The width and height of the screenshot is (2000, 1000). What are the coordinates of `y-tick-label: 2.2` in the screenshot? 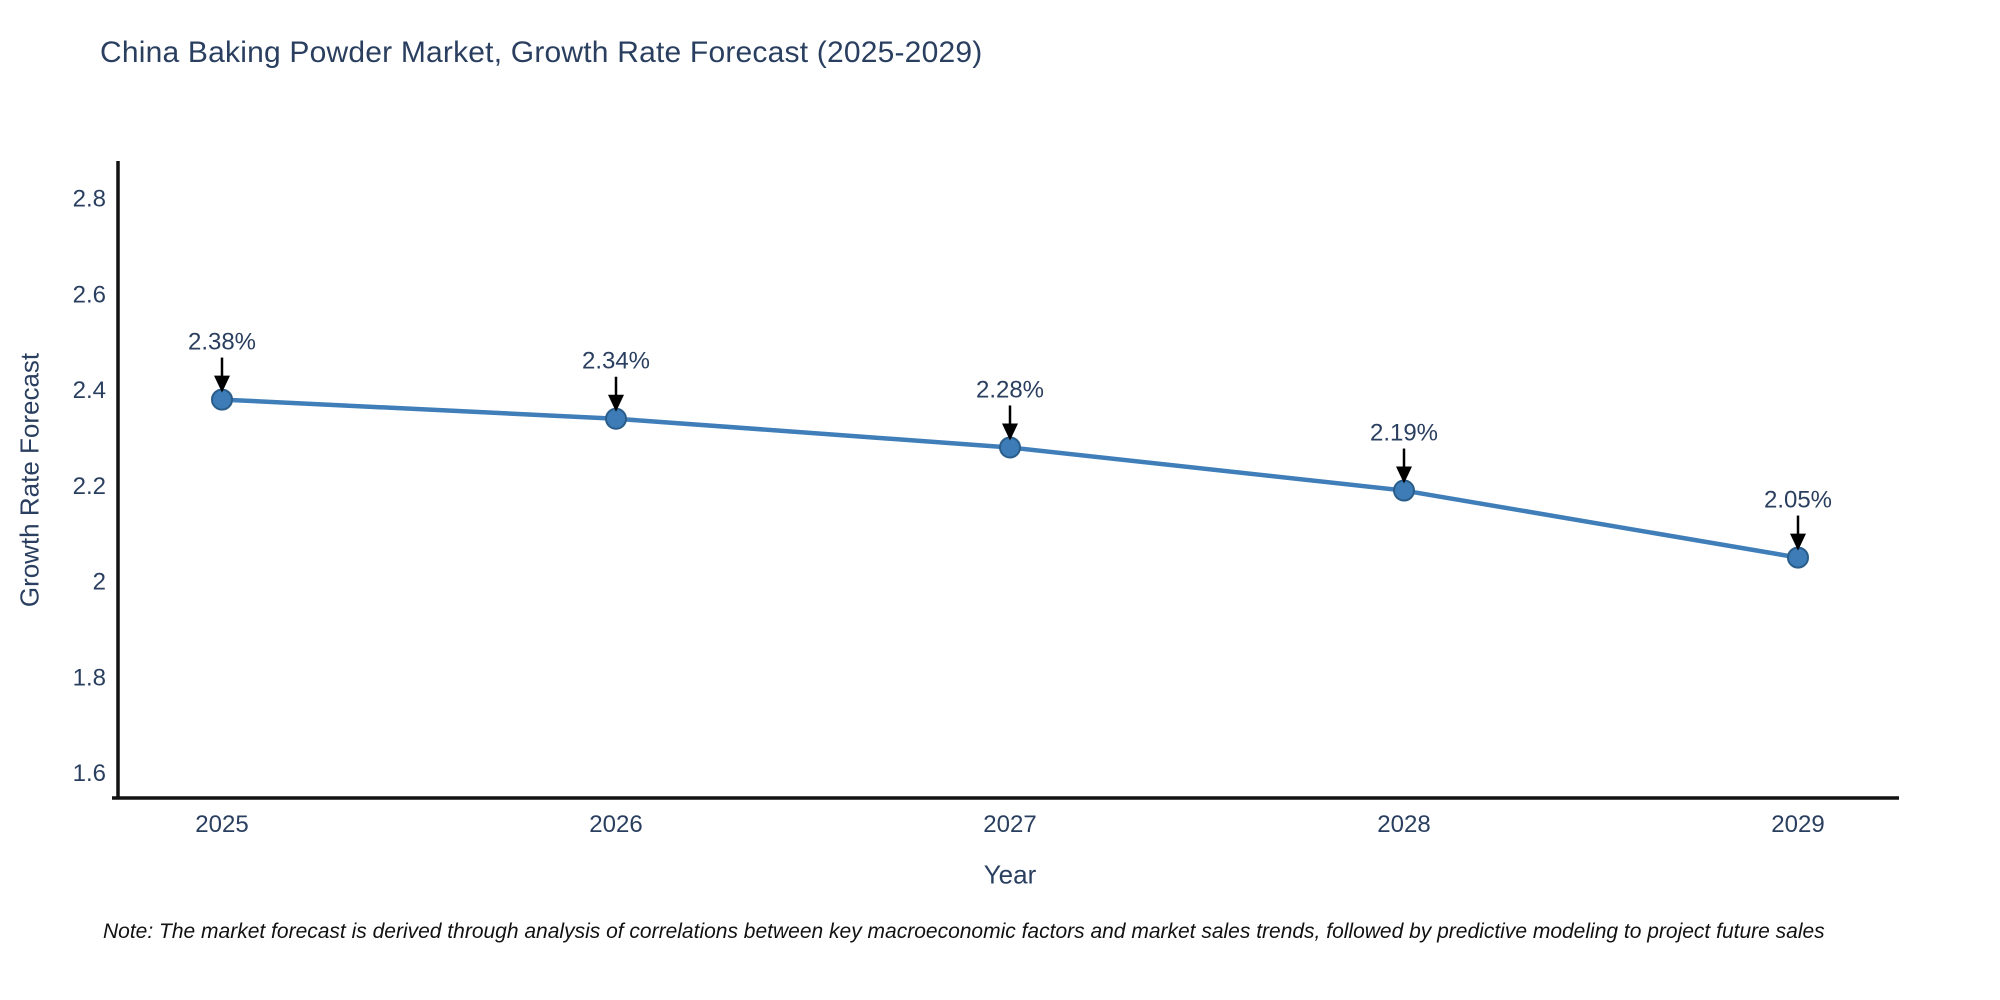 It's located at (89, 486).